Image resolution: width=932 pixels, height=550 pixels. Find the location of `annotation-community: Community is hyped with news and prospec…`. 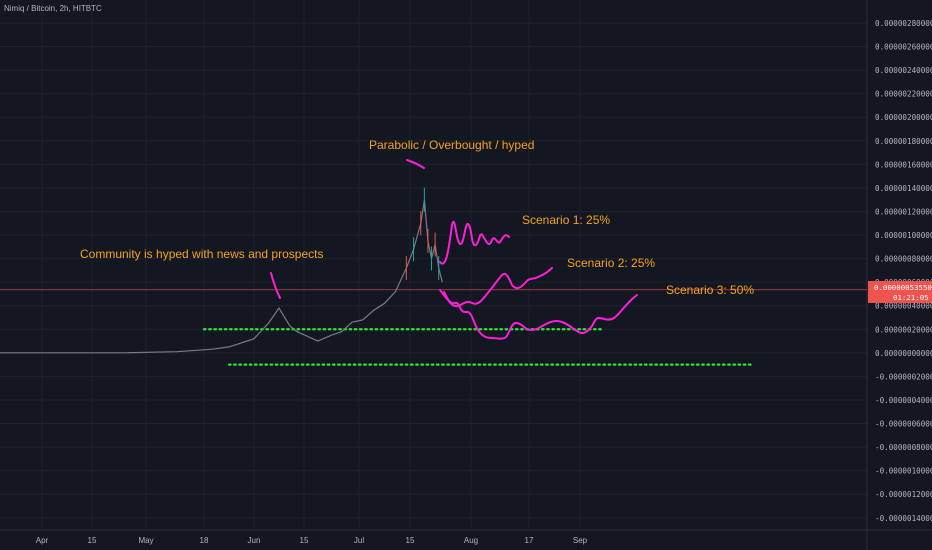

annotation-community: Community is hyped with news and prospec… is located at coordinates (201, 254).